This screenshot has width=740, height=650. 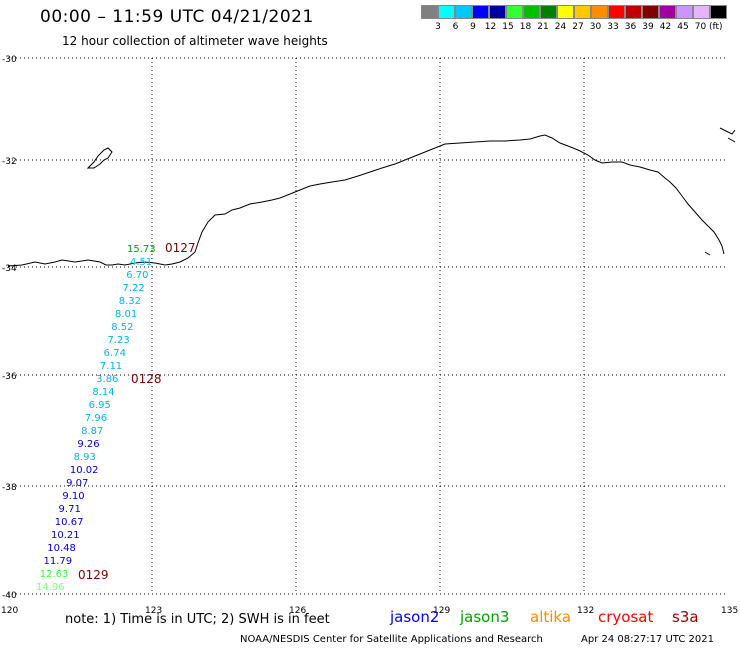 What do you see at coordinates (585, 611) in the screenshot?
I see `longitude-label: 132` at bounding box center [585, 611].